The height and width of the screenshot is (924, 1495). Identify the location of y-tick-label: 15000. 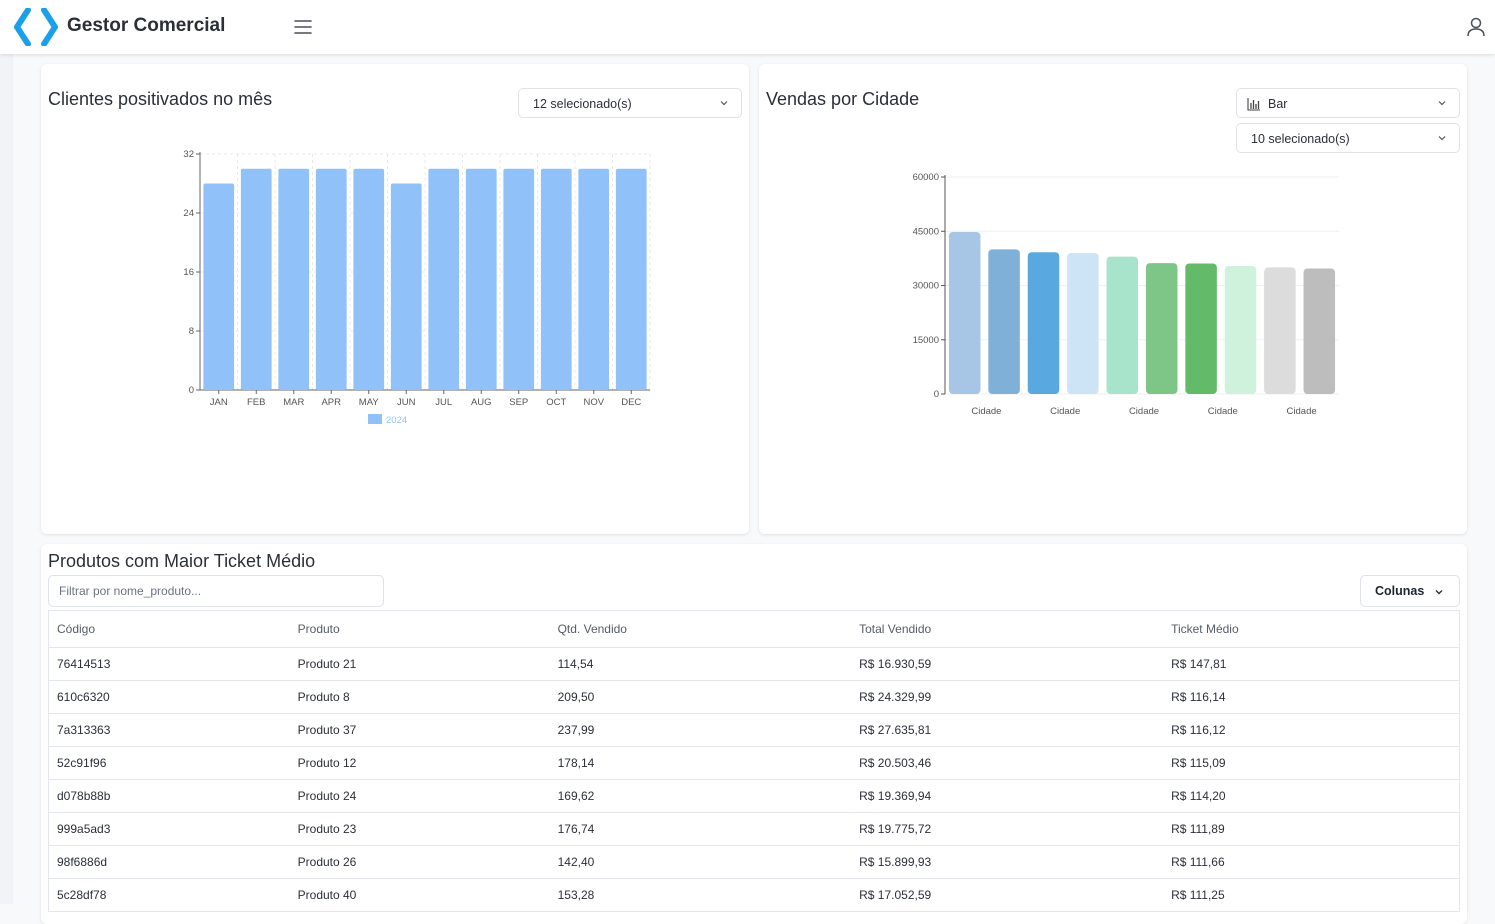
(926, 340).